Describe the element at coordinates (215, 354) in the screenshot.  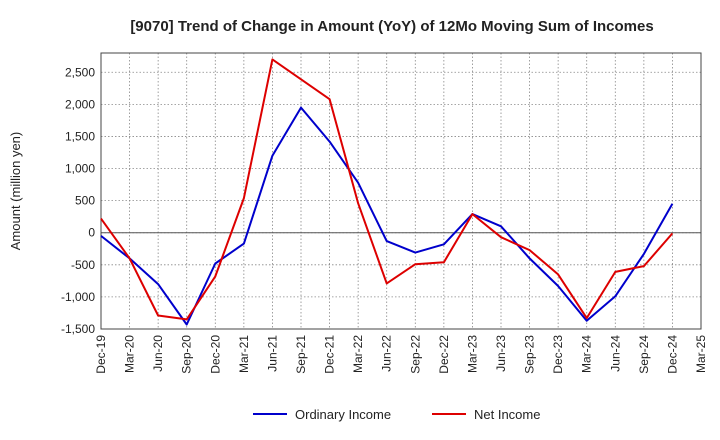
I see `x-tick-label: Dec-20` at that location.